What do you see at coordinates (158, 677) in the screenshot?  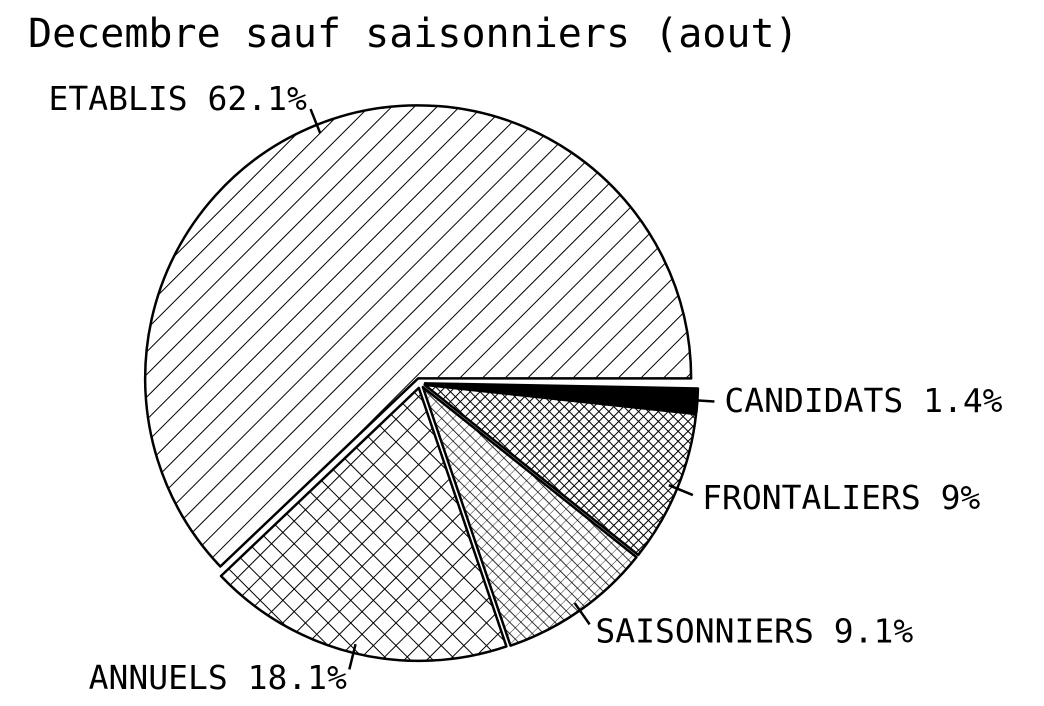 I see `category-label: ANNUELS` at bounding box center [158, 677].